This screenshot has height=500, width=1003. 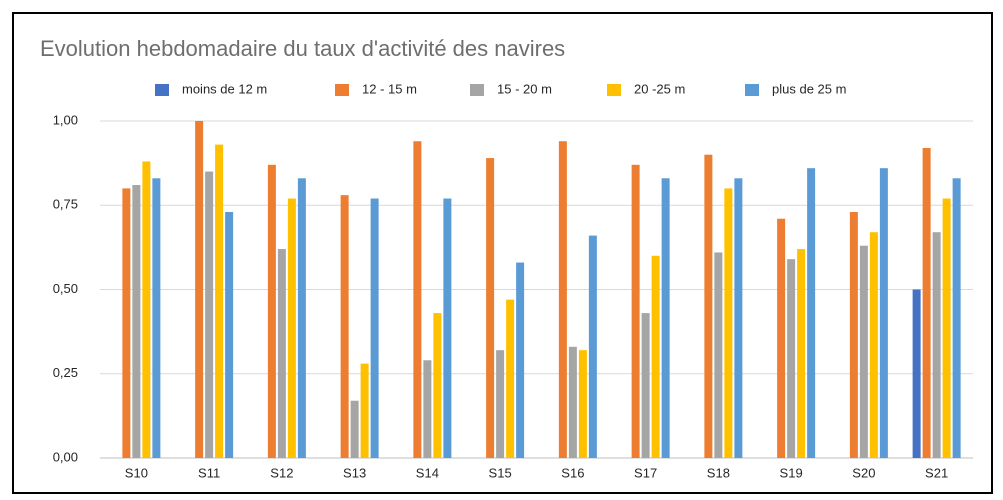 I want to click on legend-label: moins de 12 m, so click(x=224, y=88).